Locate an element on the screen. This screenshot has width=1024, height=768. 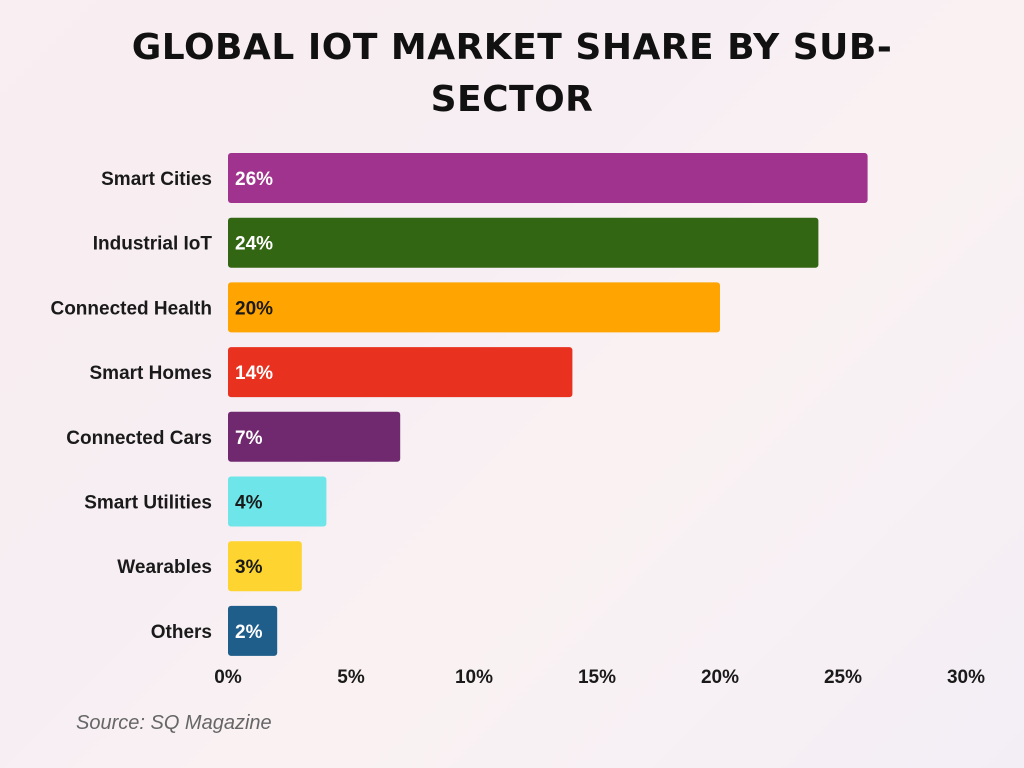
data-label-7: 2% is located at coordinates (249, 632).